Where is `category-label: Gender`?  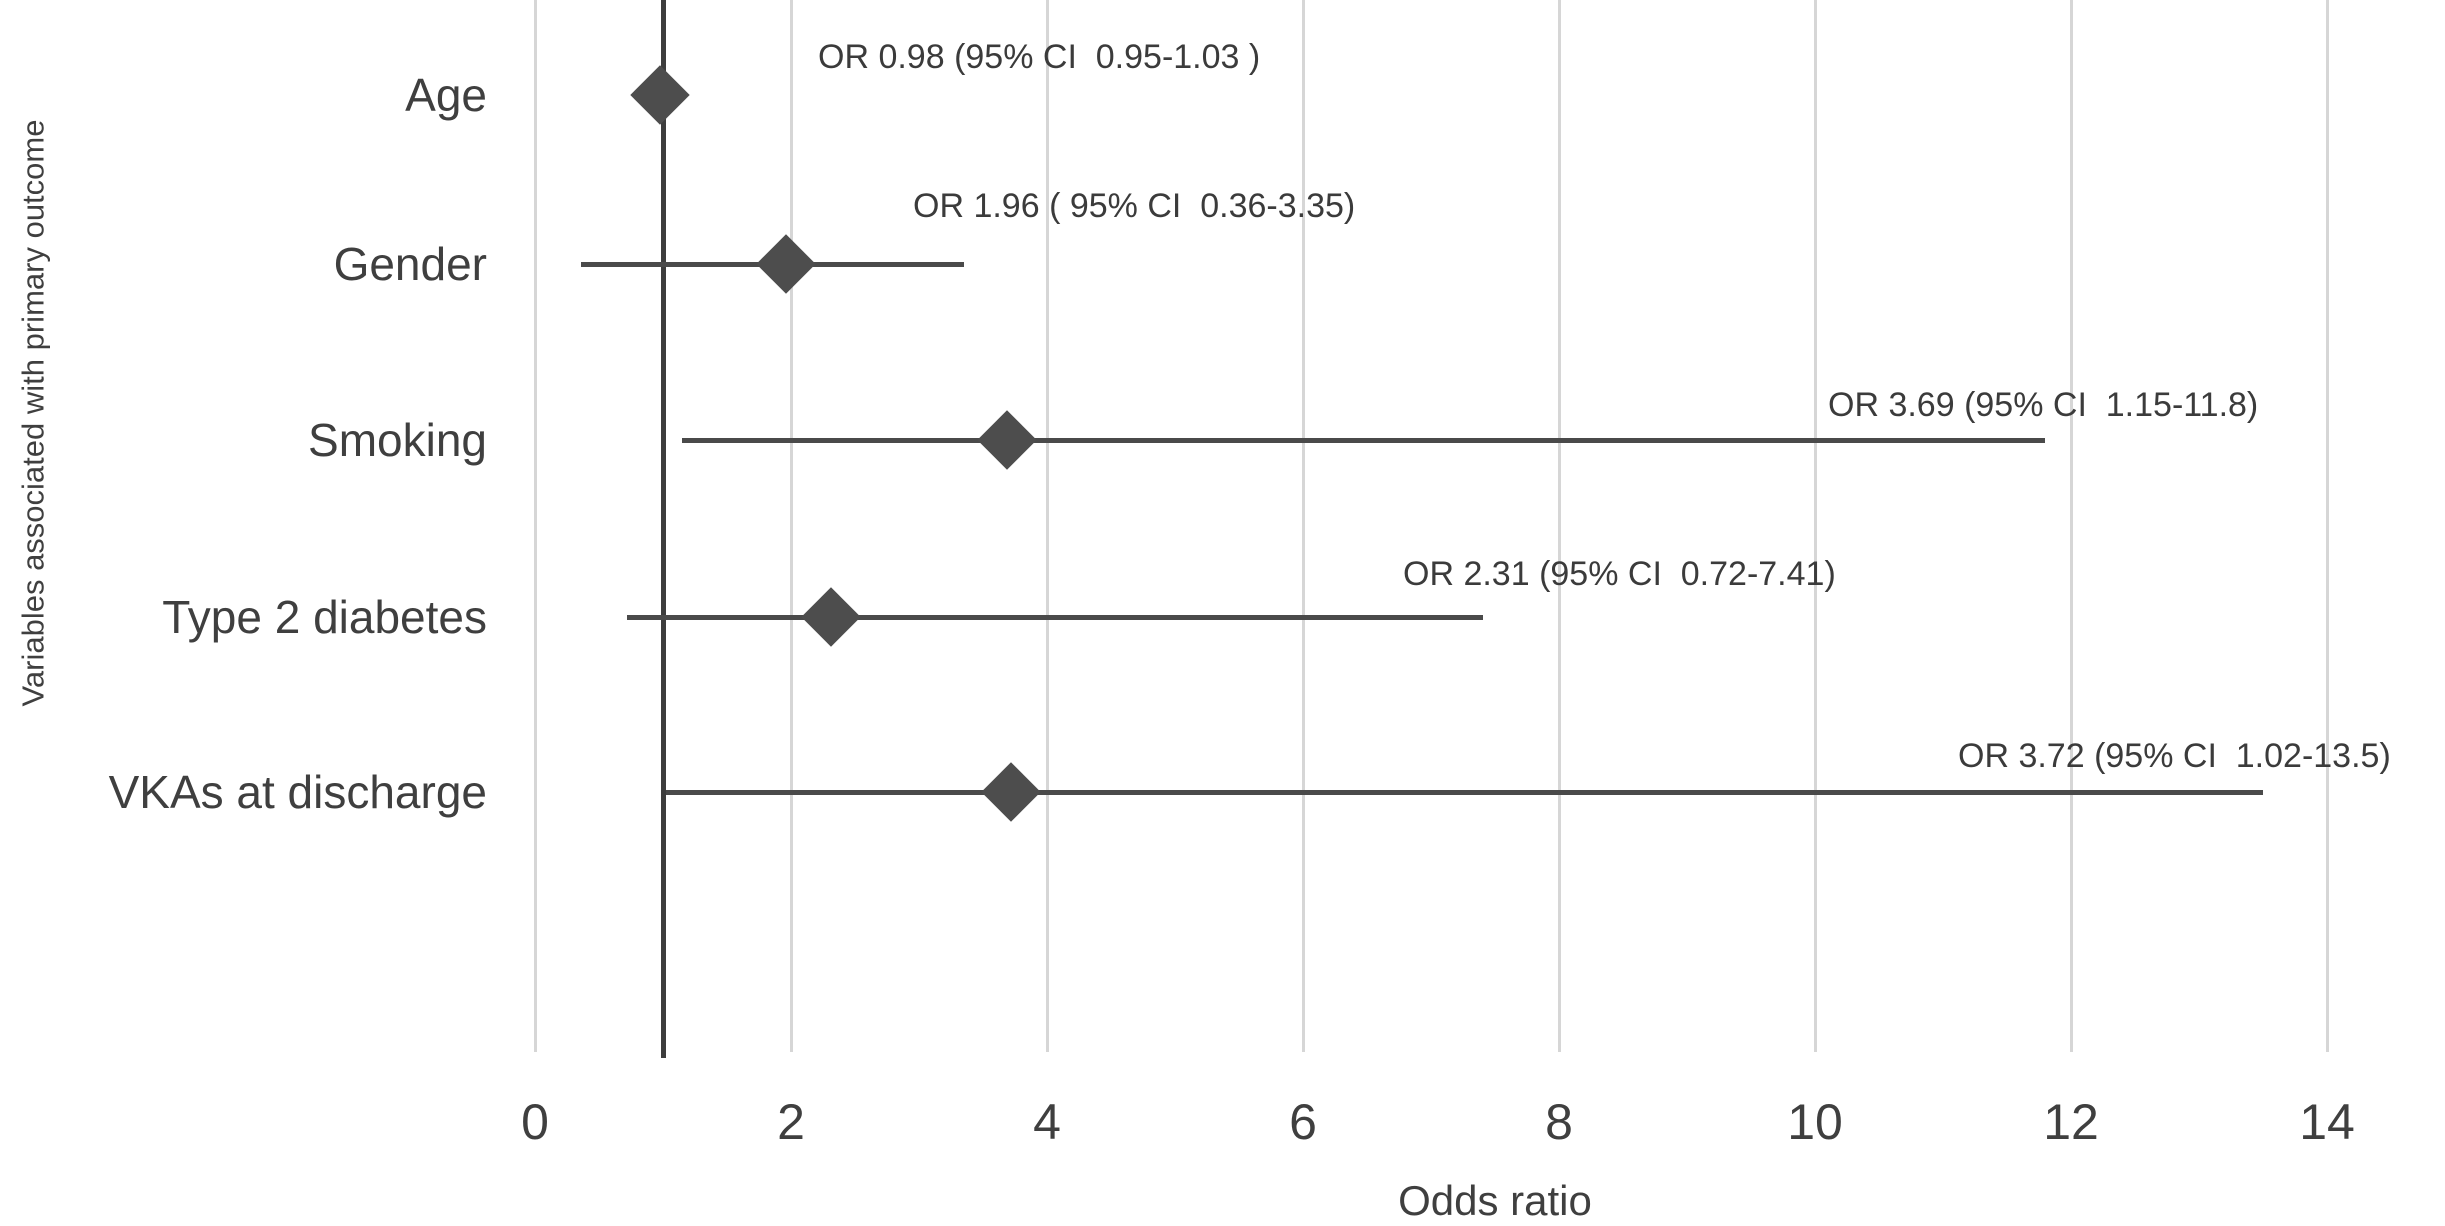 category-label: Gender is located at coordinates (410, 264).